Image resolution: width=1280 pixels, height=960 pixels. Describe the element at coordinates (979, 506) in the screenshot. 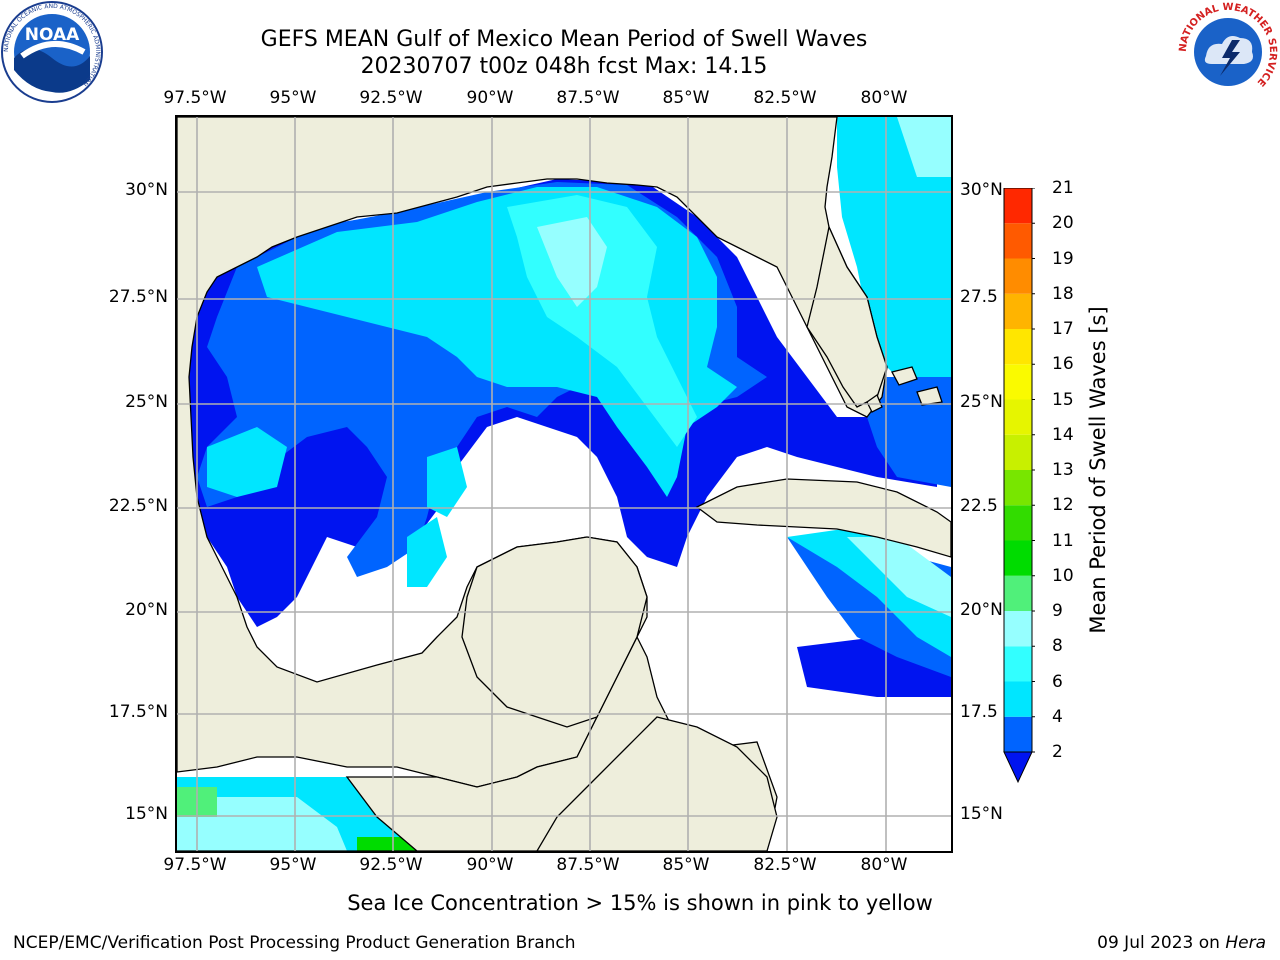

I see `lat_labels_right-3: 22.5` at that location.